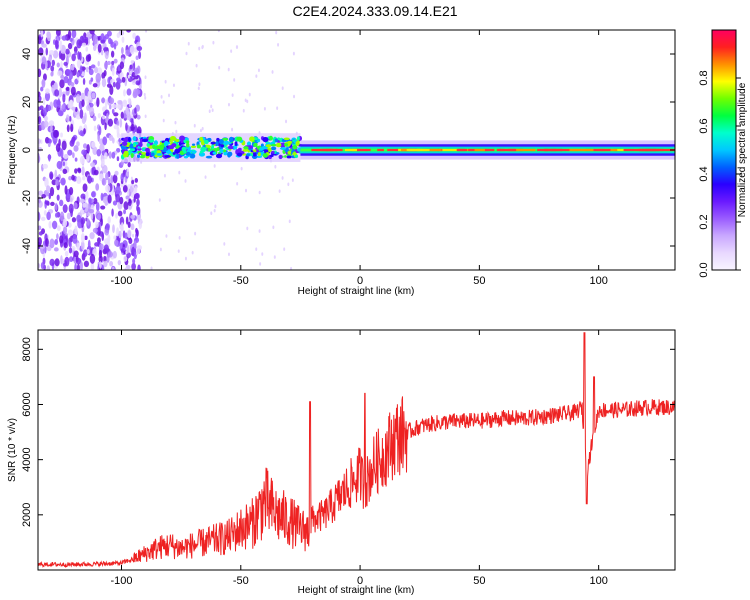 The height and width of the screenshot is (600, 750). What do you see at coordinates (356, 291) in the screenshot?
I see `spectrogram-x-axis-label: Height of straight line (km)` at bounding box center [356, 291].